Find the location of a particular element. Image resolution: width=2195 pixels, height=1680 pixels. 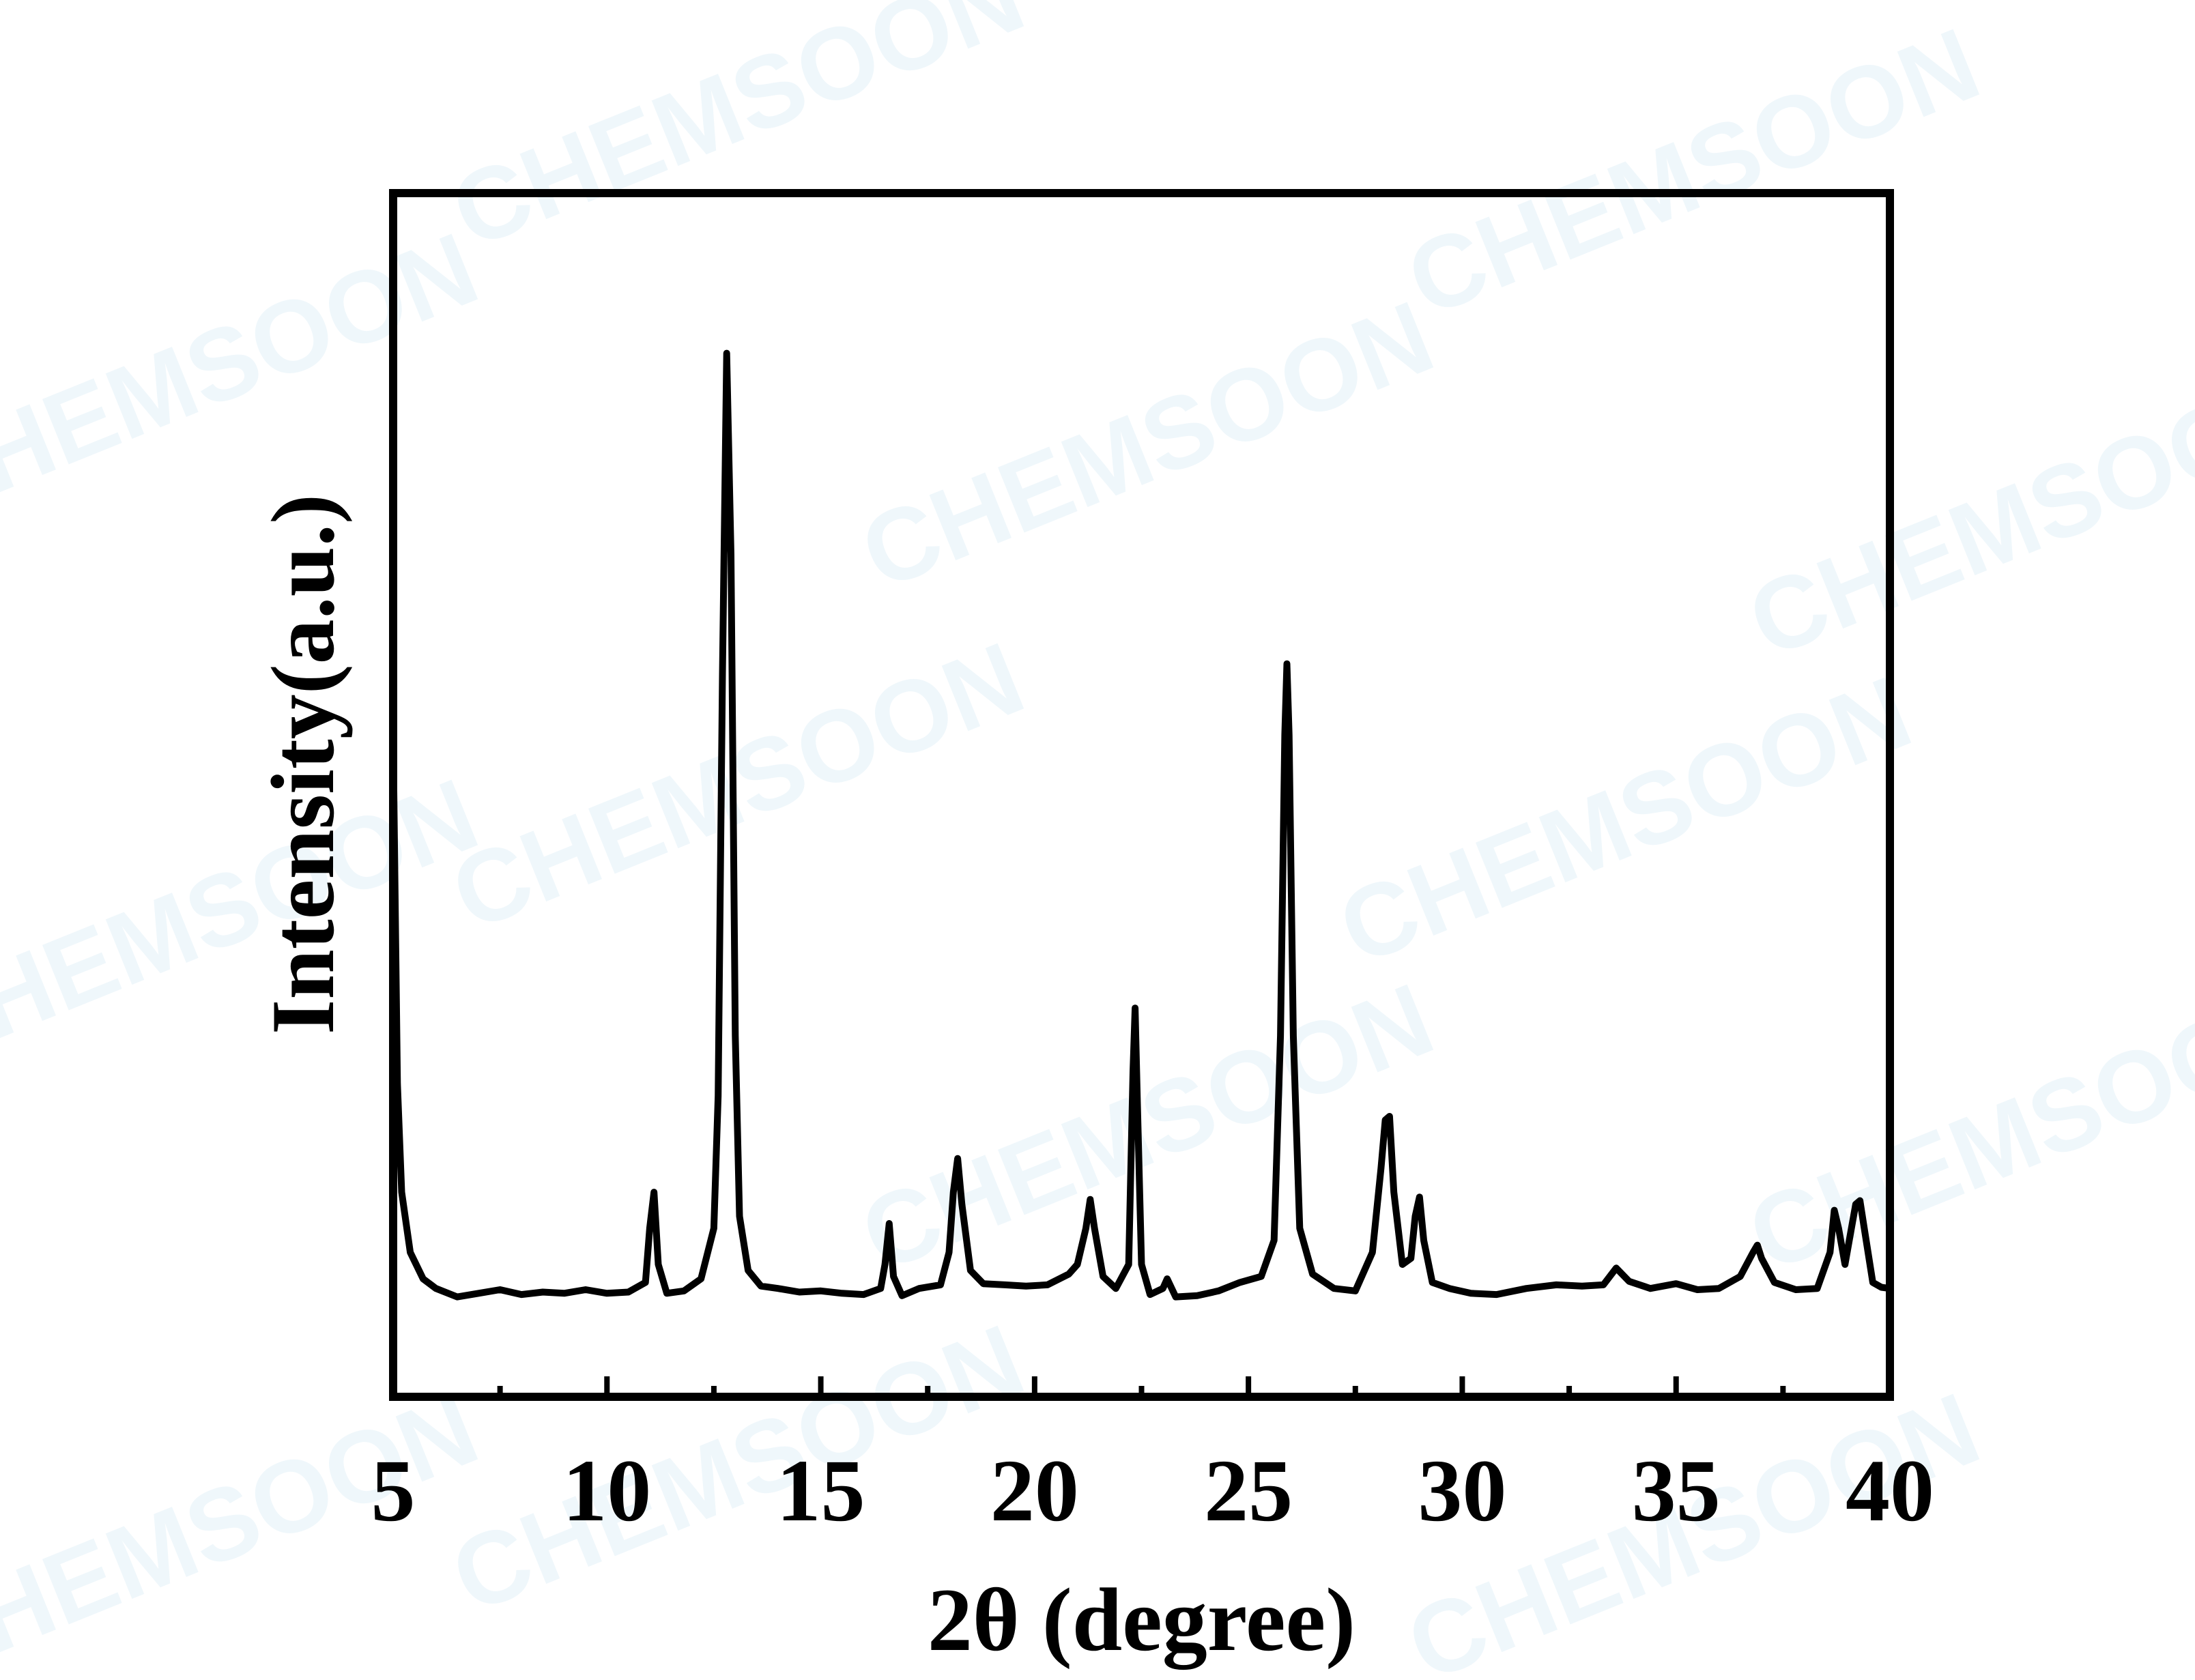

x-tick-label: 10 is located at coordinates (607, 1491).